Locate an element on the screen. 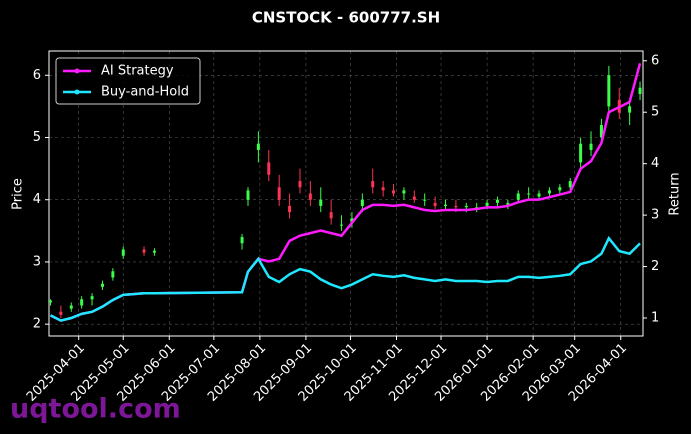  watermark: uqtool.com is located at coordinates (95, 409).